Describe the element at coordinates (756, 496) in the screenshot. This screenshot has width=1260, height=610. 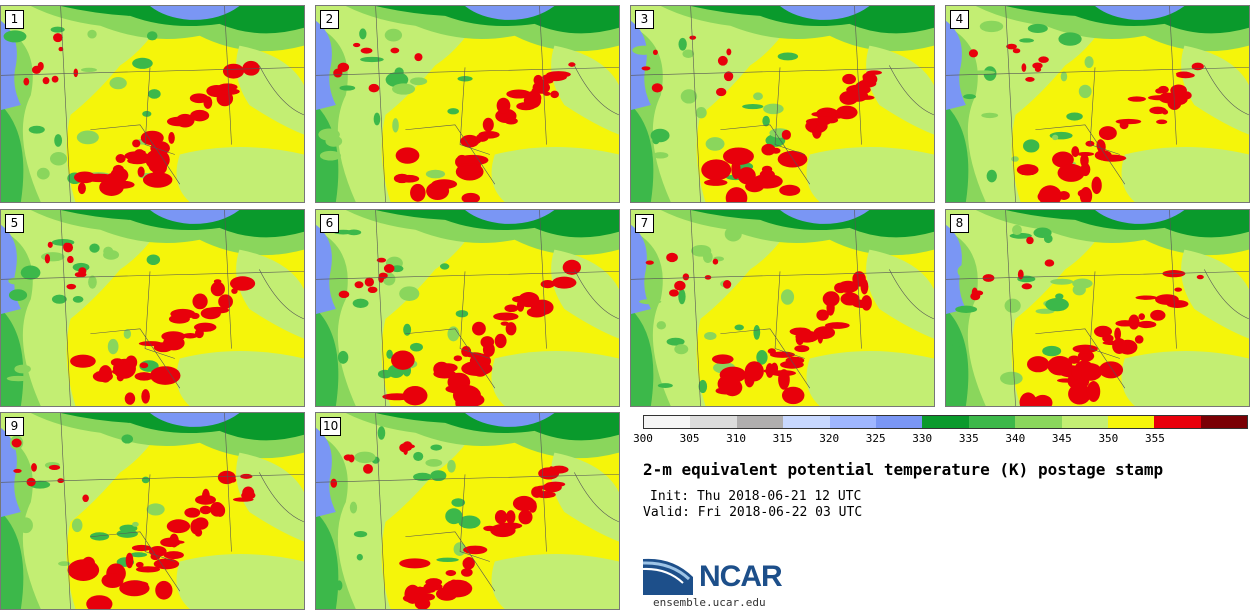
I see `init-time: Init: Thu 2018-06-21 12 UTC` at that location.